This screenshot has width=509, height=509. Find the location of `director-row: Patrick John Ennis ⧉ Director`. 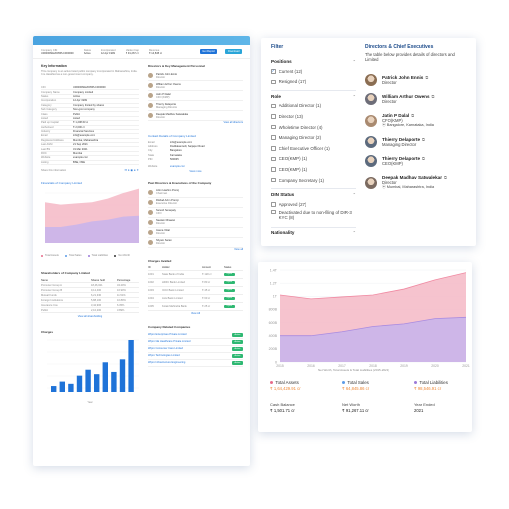

director-row: Patrick John Ennis ⧉ Director is located at coordinates (419, 80).